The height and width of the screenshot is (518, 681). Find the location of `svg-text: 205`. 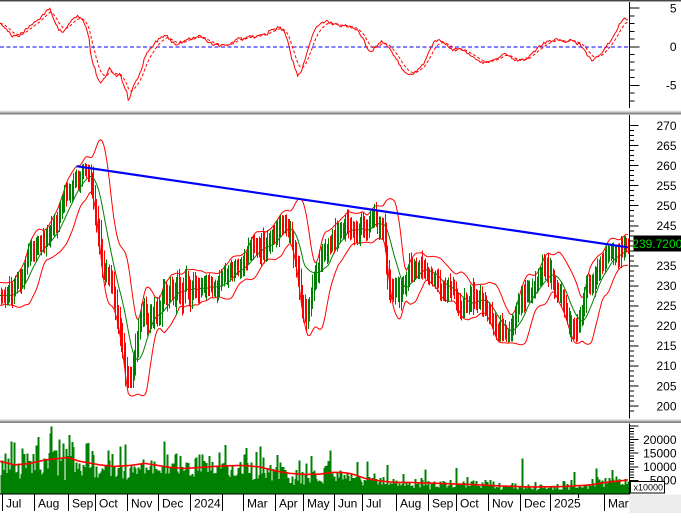

svg-text: 205 is located at coordinates (666, 386).